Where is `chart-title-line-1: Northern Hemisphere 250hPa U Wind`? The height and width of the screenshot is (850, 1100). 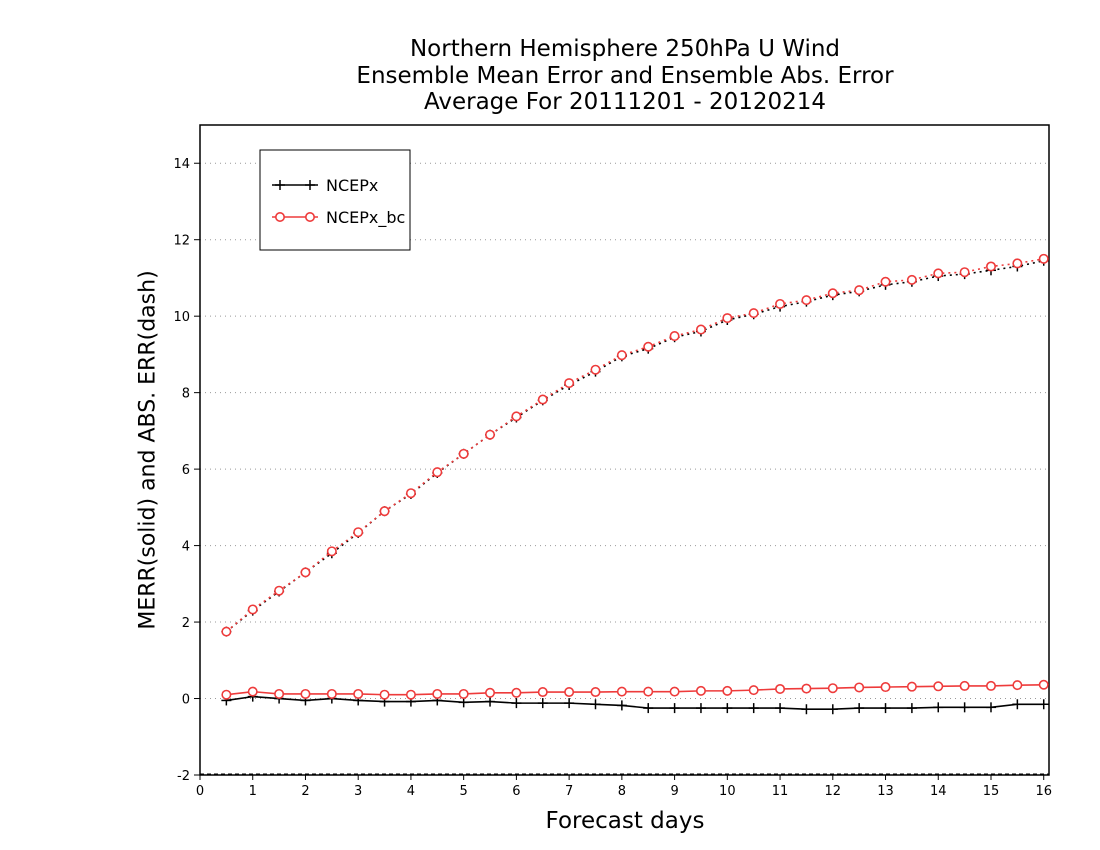 chart-title-line-1: Northern Hemisphere 250hPa U Wind is located at coordinates (625, 49).